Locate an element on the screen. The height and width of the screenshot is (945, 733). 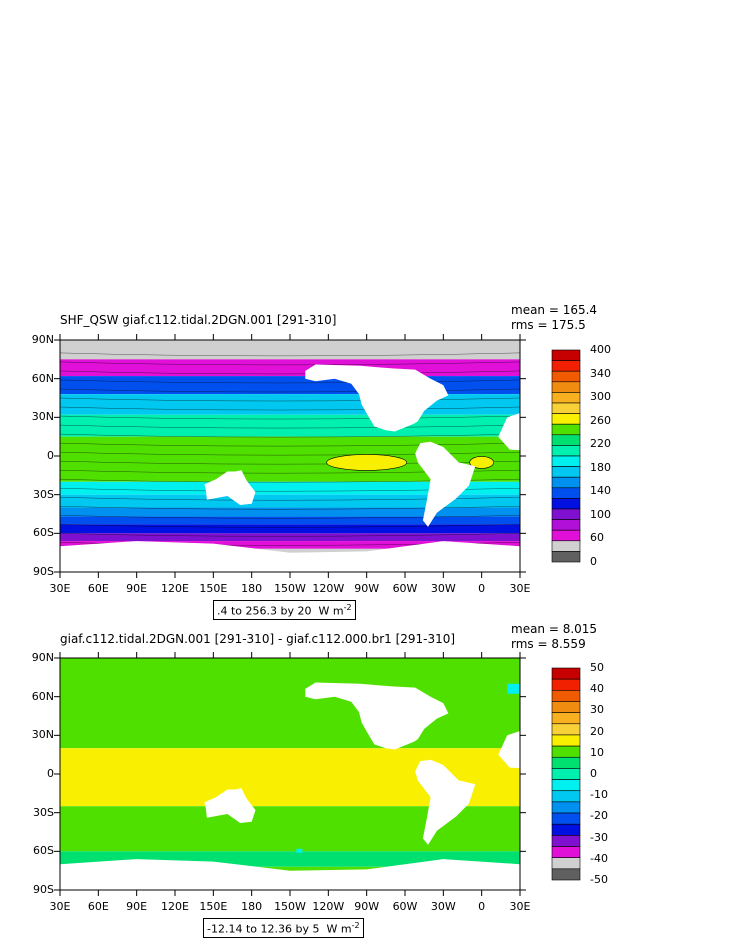
units-text-1: W m is located at coordinates (331, 611).